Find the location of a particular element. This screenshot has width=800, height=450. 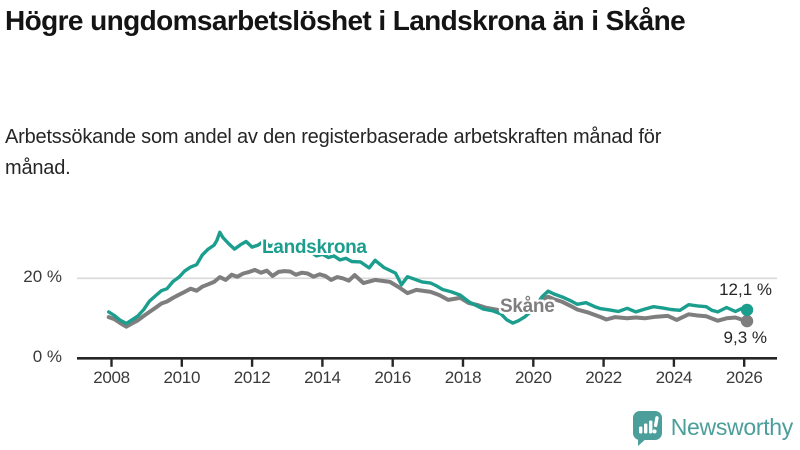

x-tick-label-2022: 2022 is located at coordinates (603, 377).